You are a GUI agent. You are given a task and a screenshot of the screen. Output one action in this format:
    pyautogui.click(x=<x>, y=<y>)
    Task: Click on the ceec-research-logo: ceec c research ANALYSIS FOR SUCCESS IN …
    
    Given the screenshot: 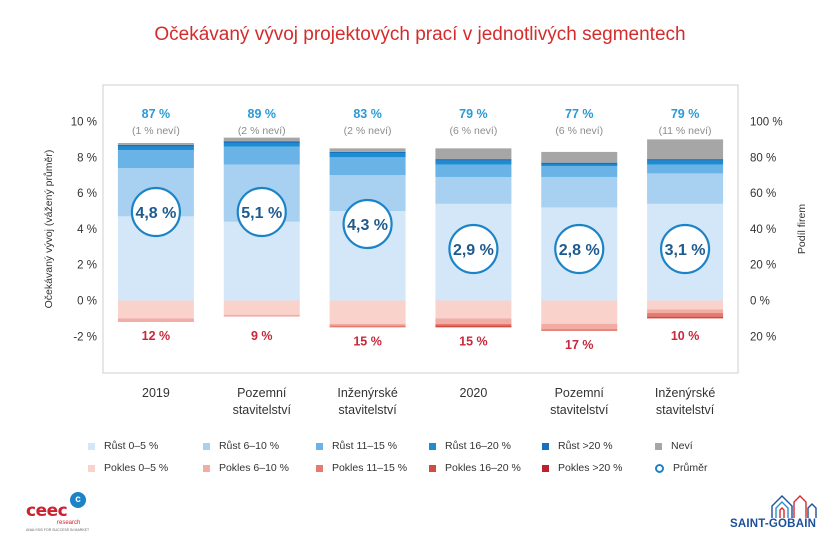 What is the action you would take?
    pyautogui.click(x=61, y=512)
    